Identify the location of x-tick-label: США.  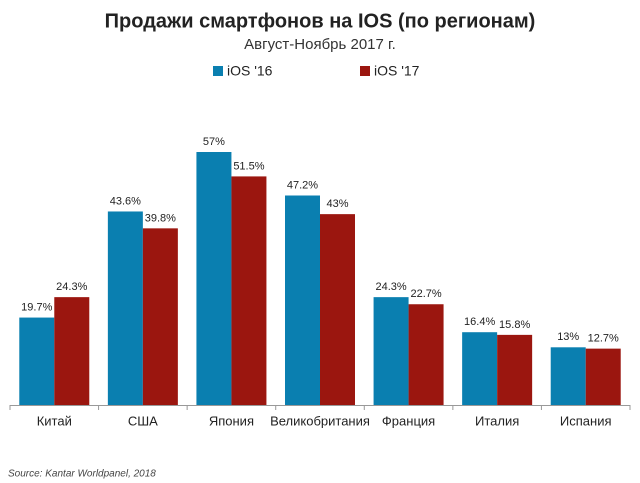
(143, 420).